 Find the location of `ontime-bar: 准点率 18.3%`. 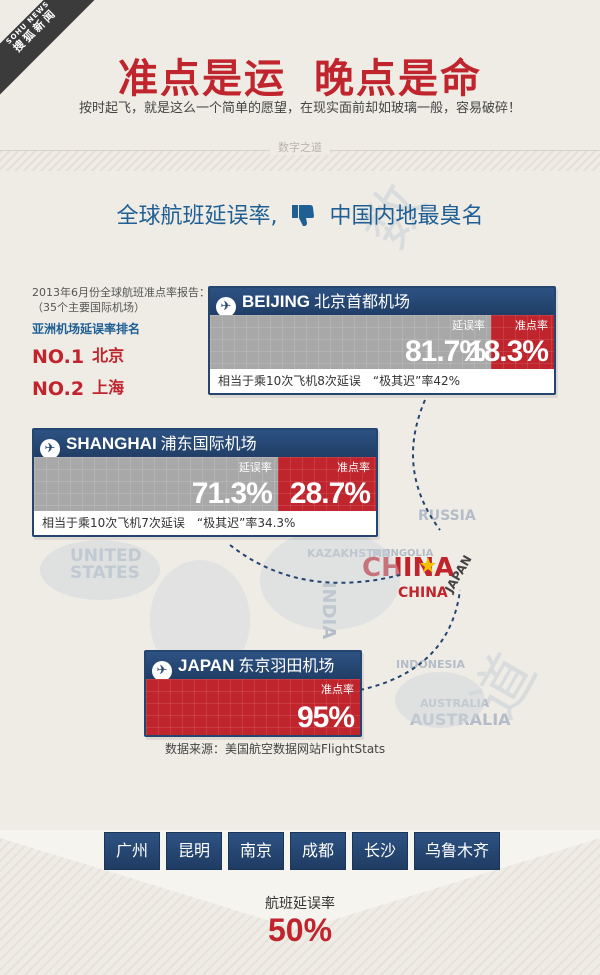

ontime-bar: 准点率 18.3% is located at coordinates (511, 342).